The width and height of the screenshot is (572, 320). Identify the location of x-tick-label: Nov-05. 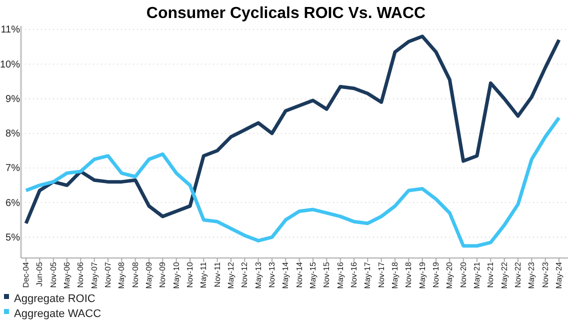
(53, 274).